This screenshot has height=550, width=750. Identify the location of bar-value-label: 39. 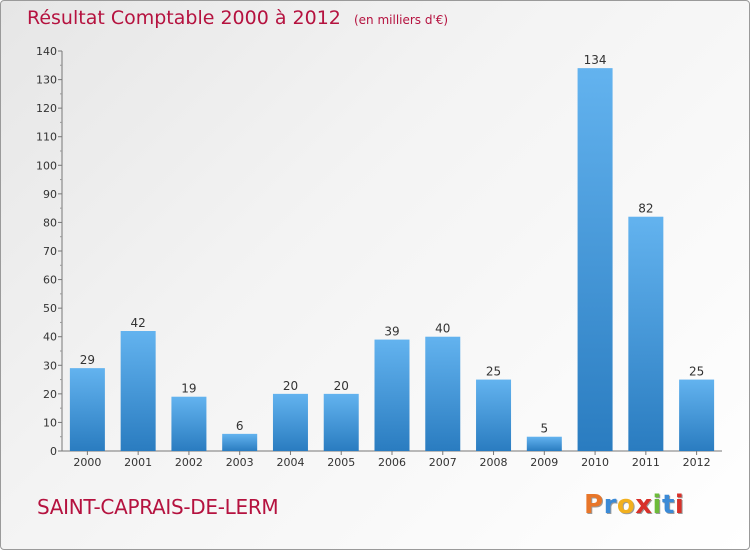
(391, 332).